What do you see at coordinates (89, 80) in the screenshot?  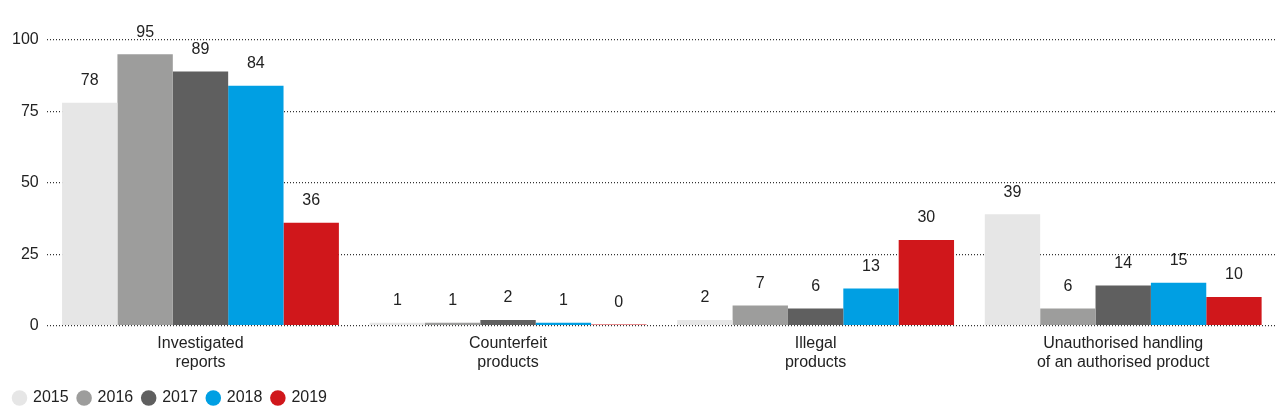 I see `data-label: 78` at bounding box center [89, 80].